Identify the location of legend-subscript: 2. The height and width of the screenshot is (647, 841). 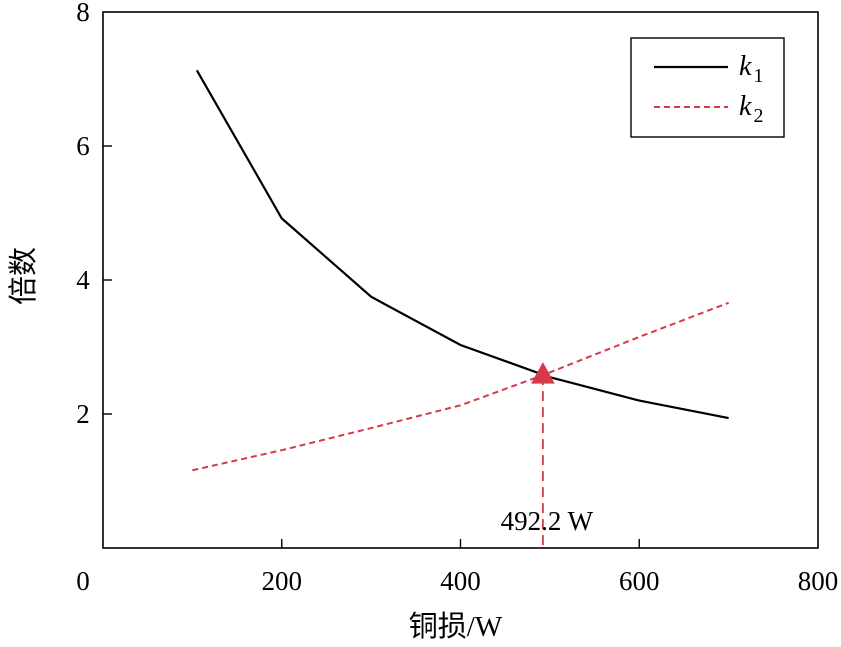
(758, 116).